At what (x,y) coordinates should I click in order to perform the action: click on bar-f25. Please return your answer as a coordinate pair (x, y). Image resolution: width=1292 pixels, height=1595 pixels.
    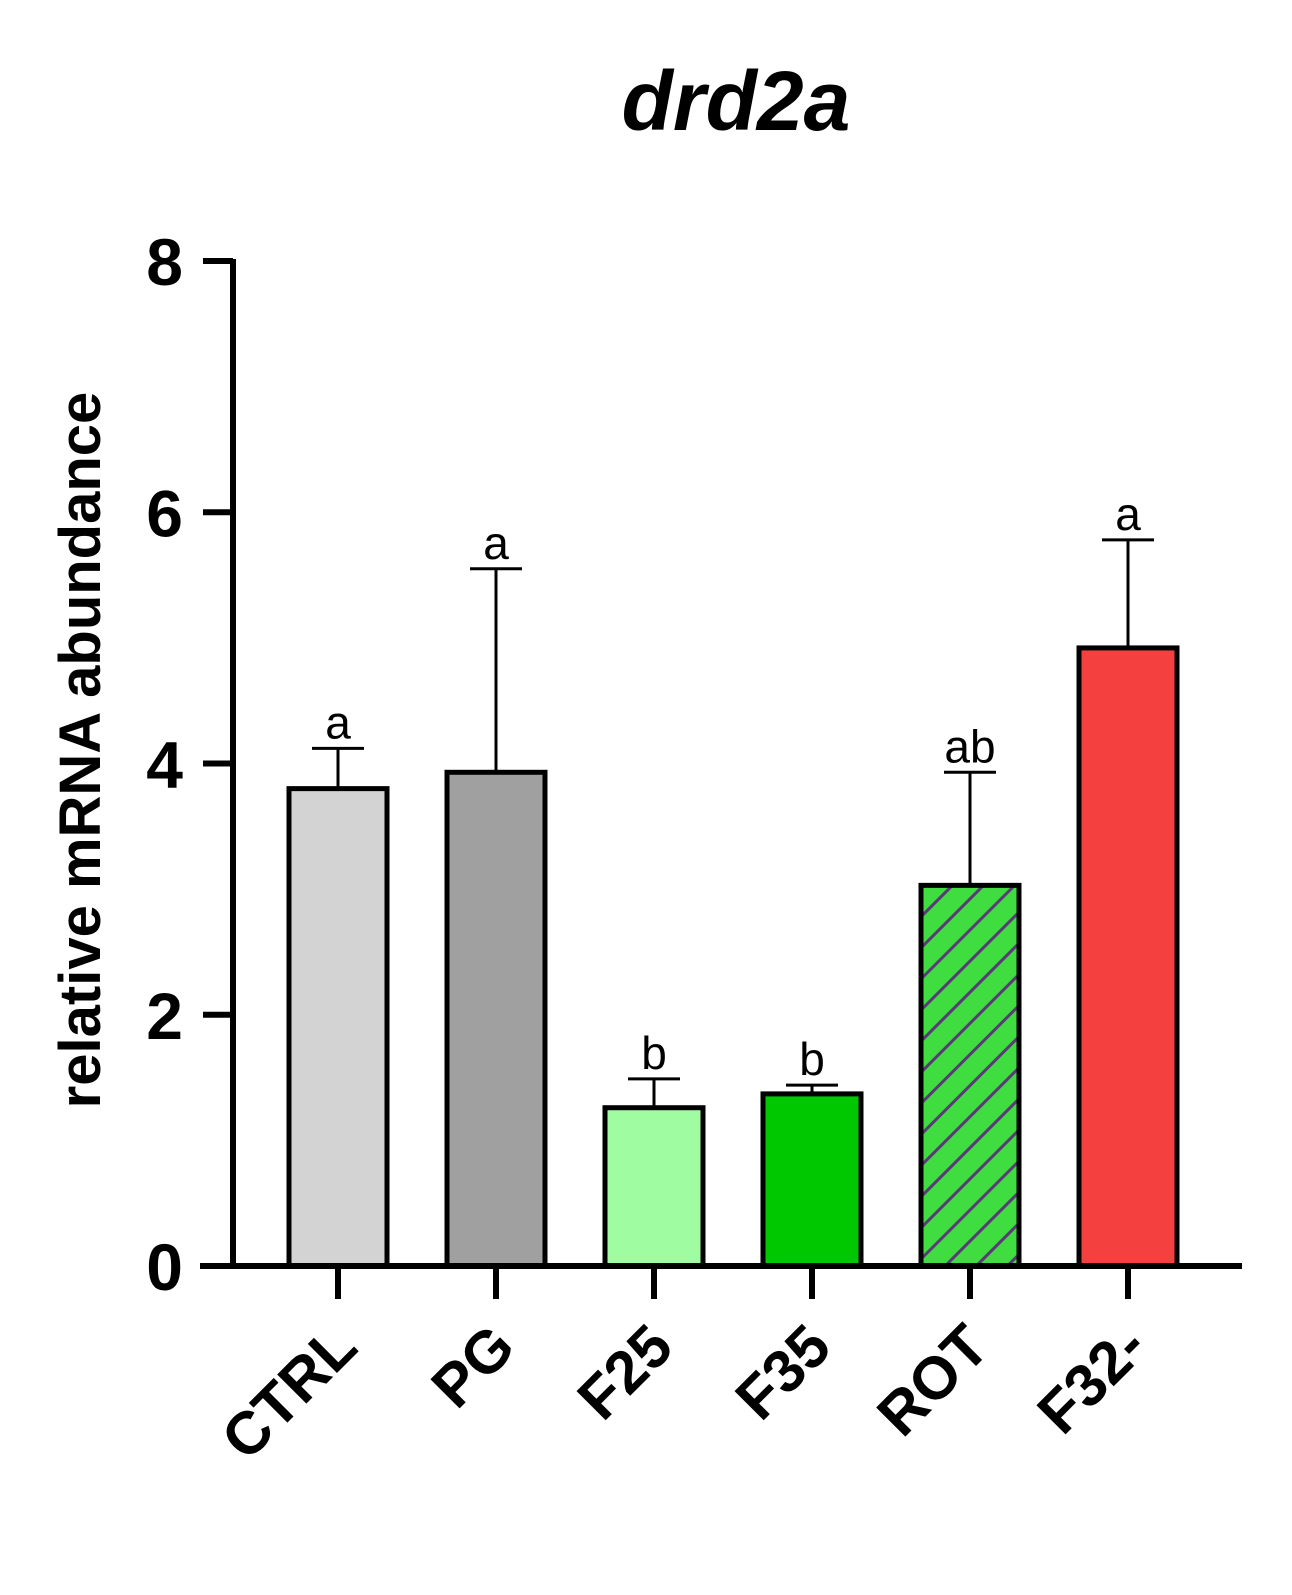
    Looking at the image, I should click on (654, 1187).